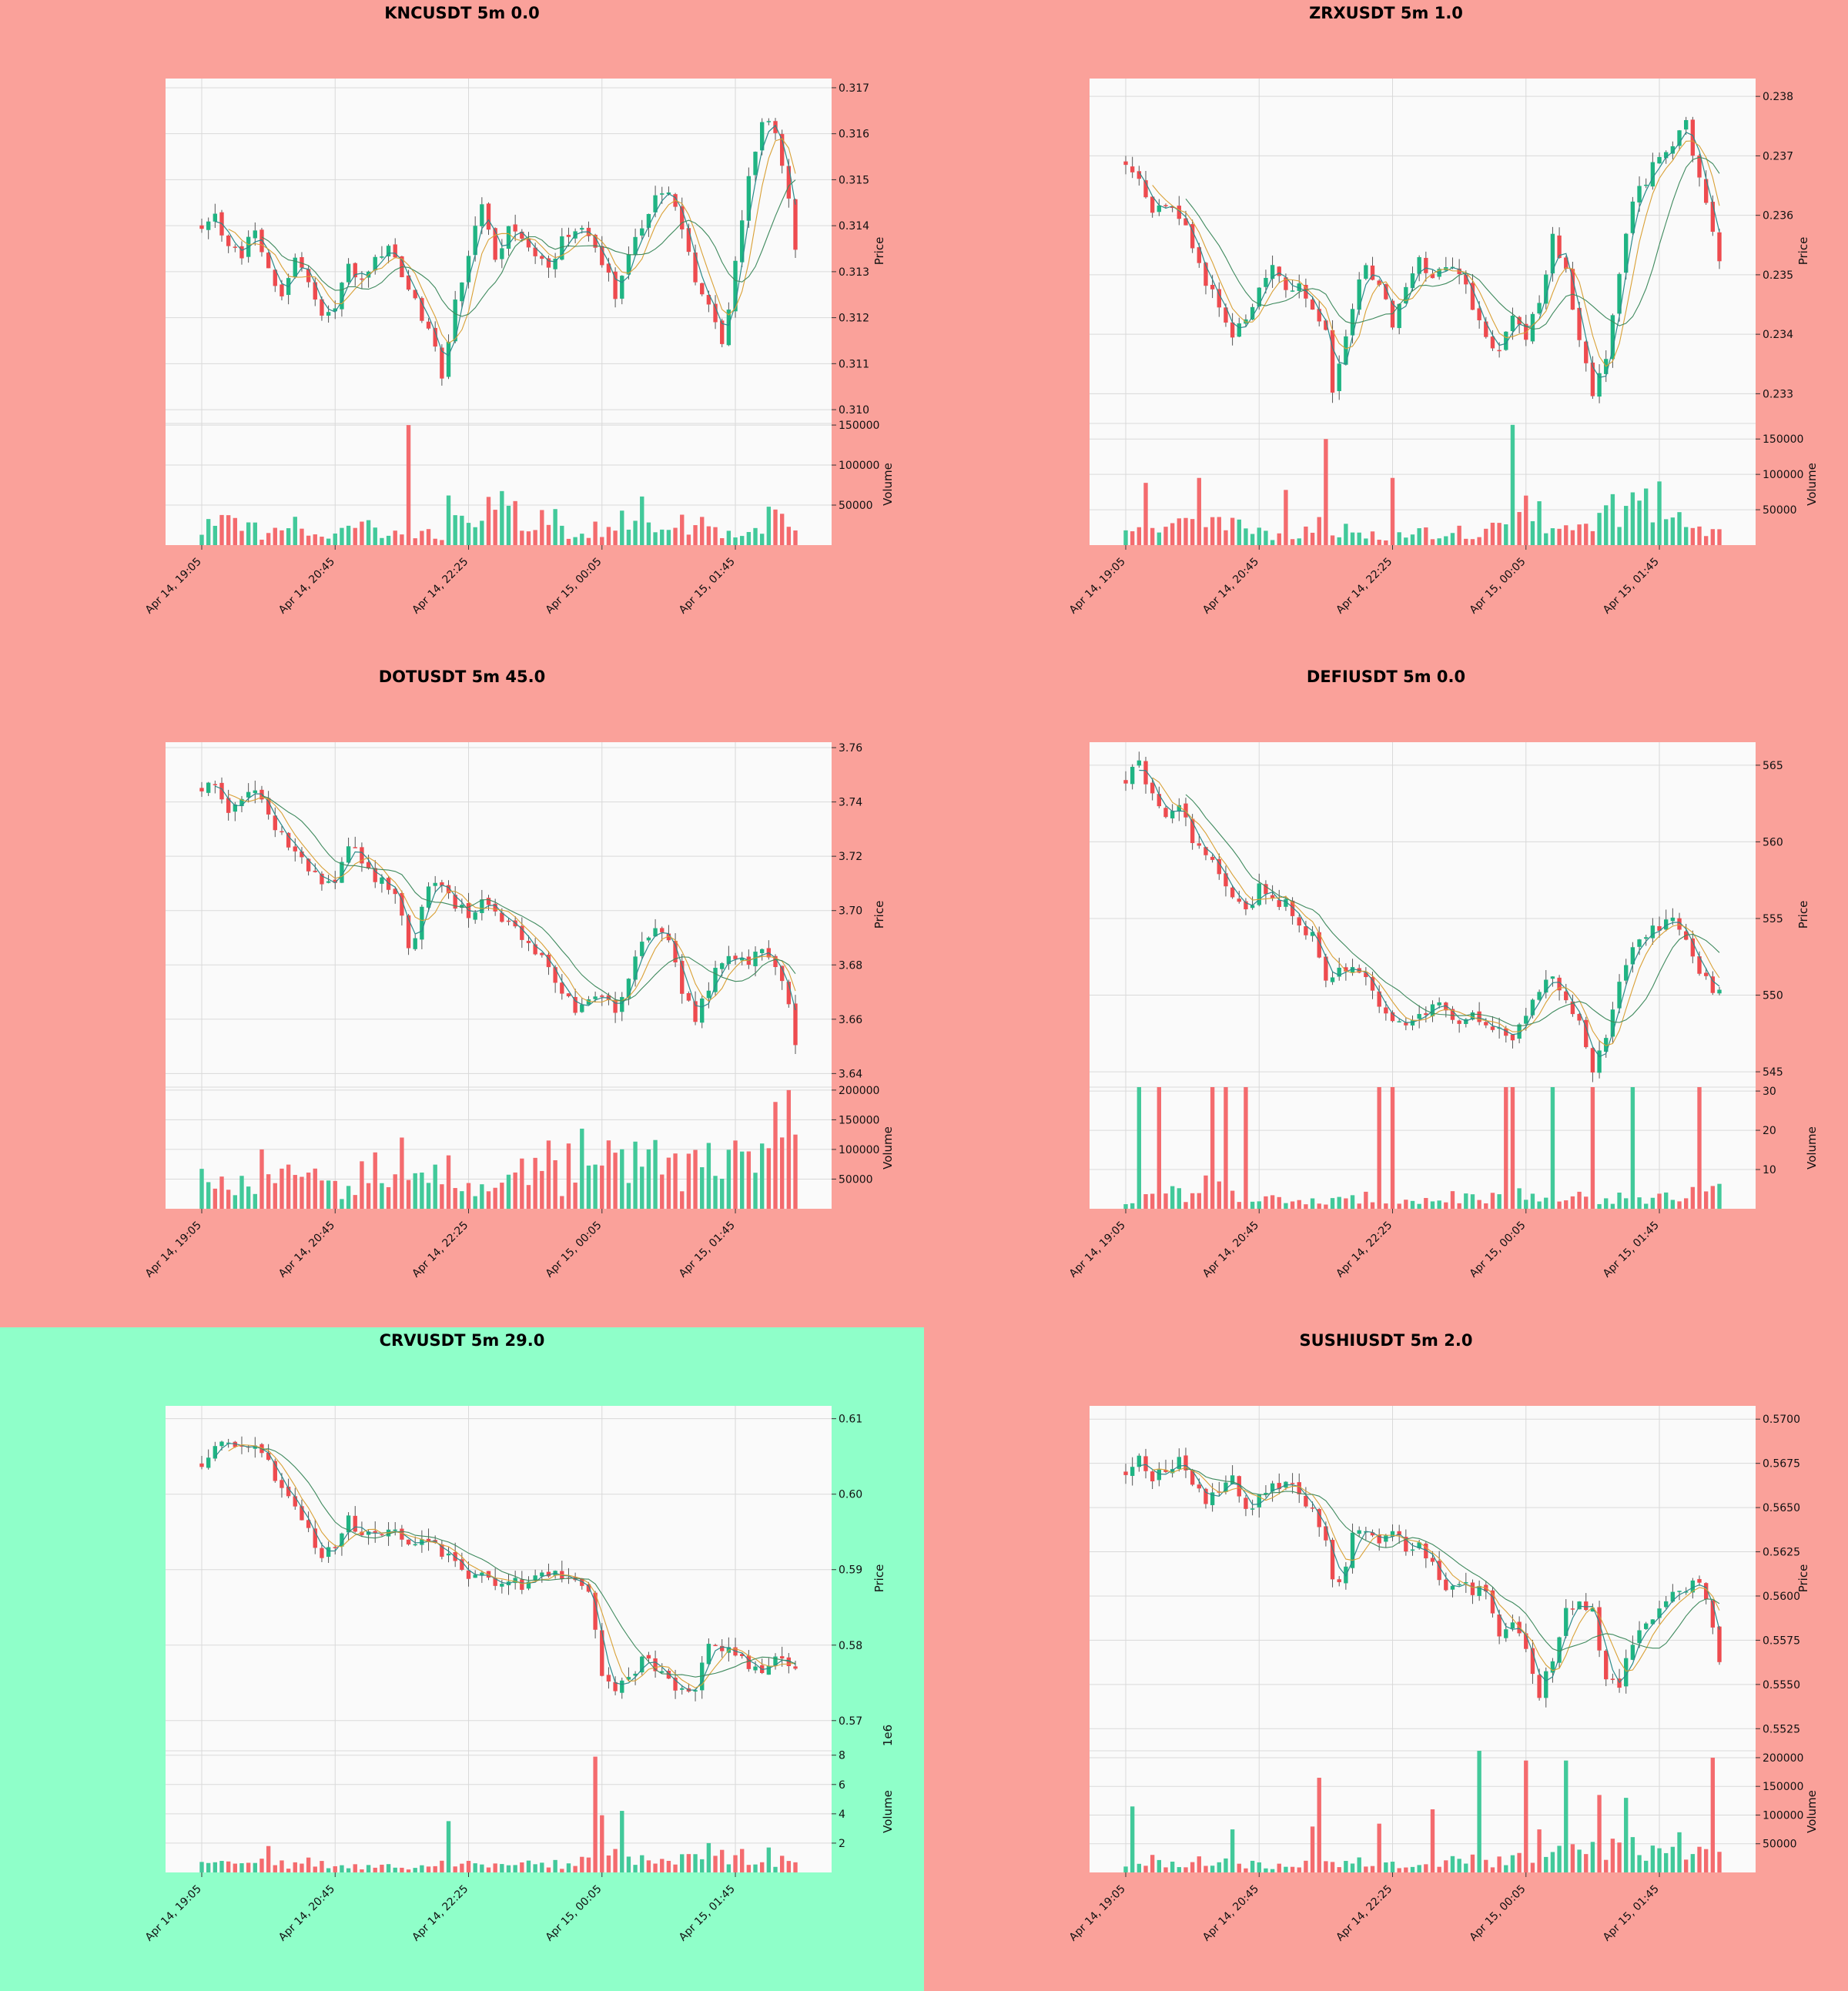 The width and height of the screenshot is (1848, 1991). What do you see at coordinates (1766, 1131) in the screenshot?
I see `volume-y-ticks: 10 20 30` at bounding box center [1766, 1131].